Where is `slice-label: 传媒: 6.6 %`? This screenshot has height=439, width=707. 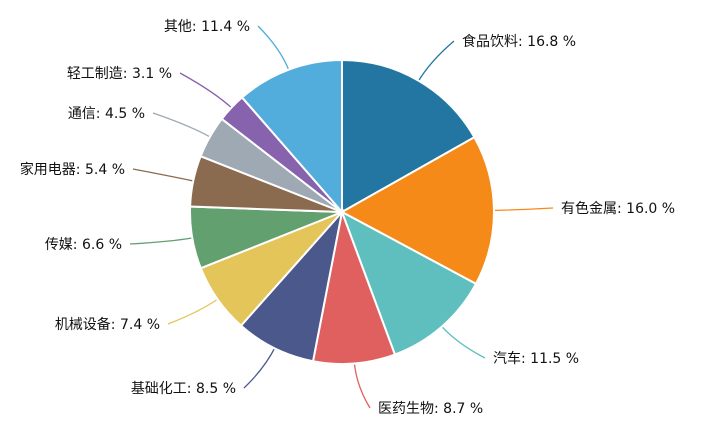
slice-label: 传媒: 6.6 % is located at coordinates (83, 245).